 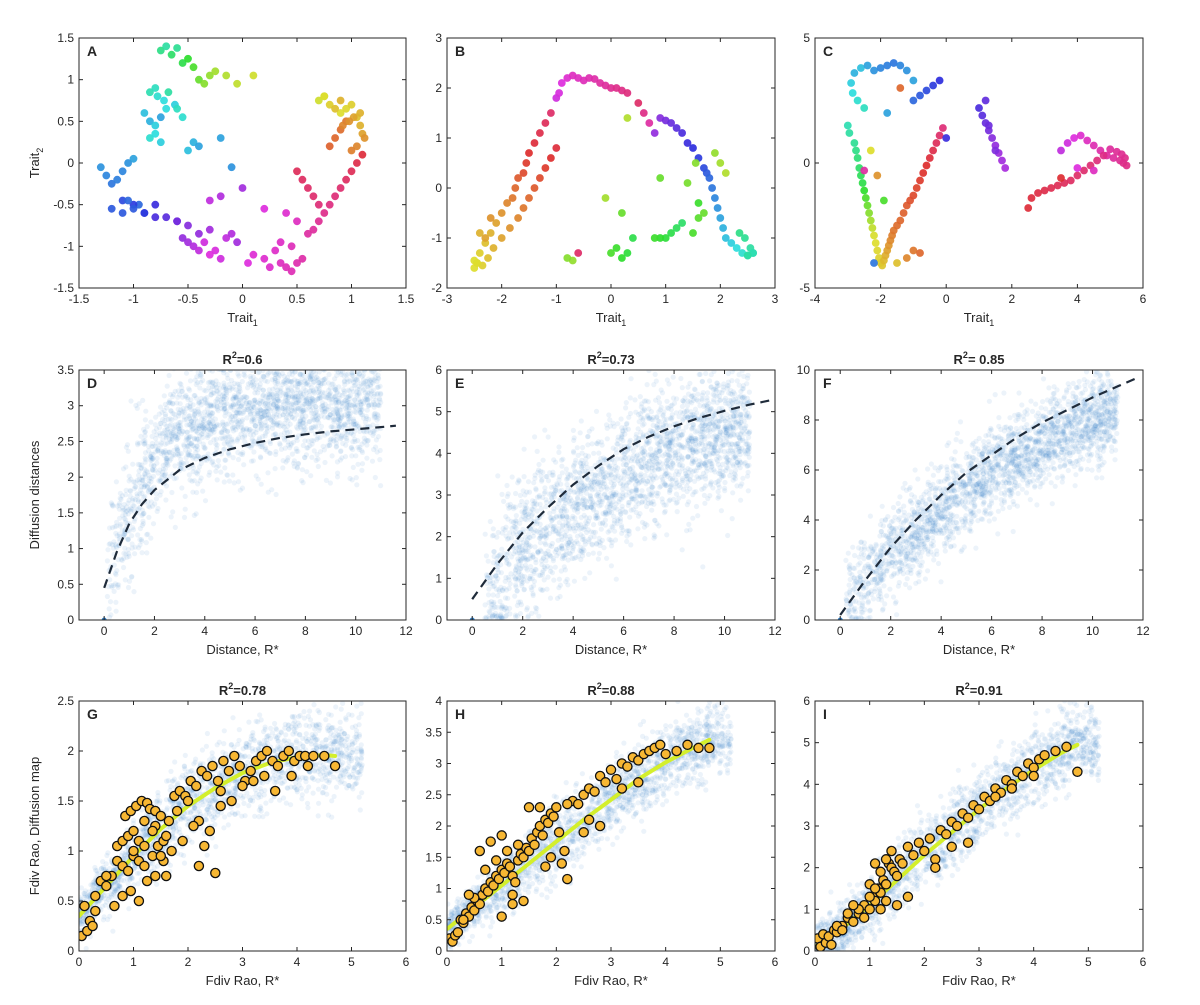 I want to click on plot-area, so click(x=613, y=171).